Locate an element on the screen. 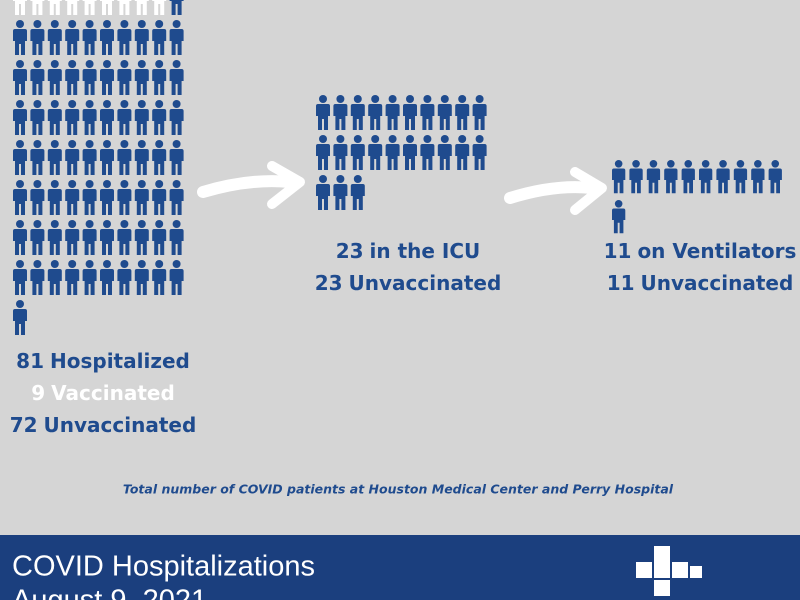 Image resolution: width=800 pixels, height=600 pixels. caption-line: 11 Unvaccinated is located at coordinates (700, 283).